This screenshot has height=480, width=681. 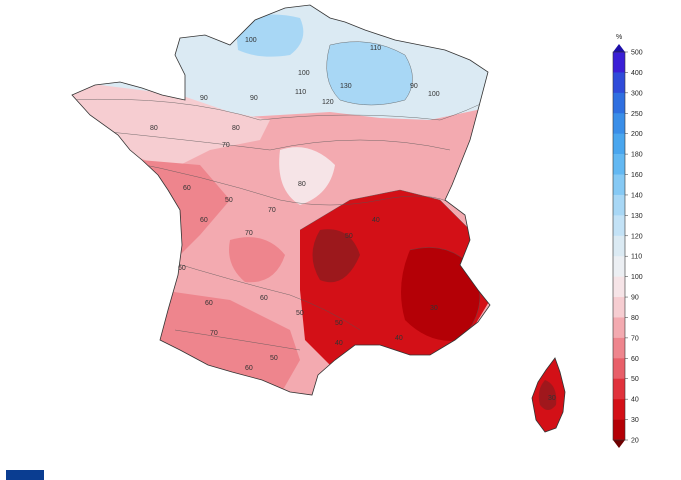 What do you see at coordinates (635, 441) in the screenshot?
I see `legend-tick-label: 20` at bounding box center [635, 441].